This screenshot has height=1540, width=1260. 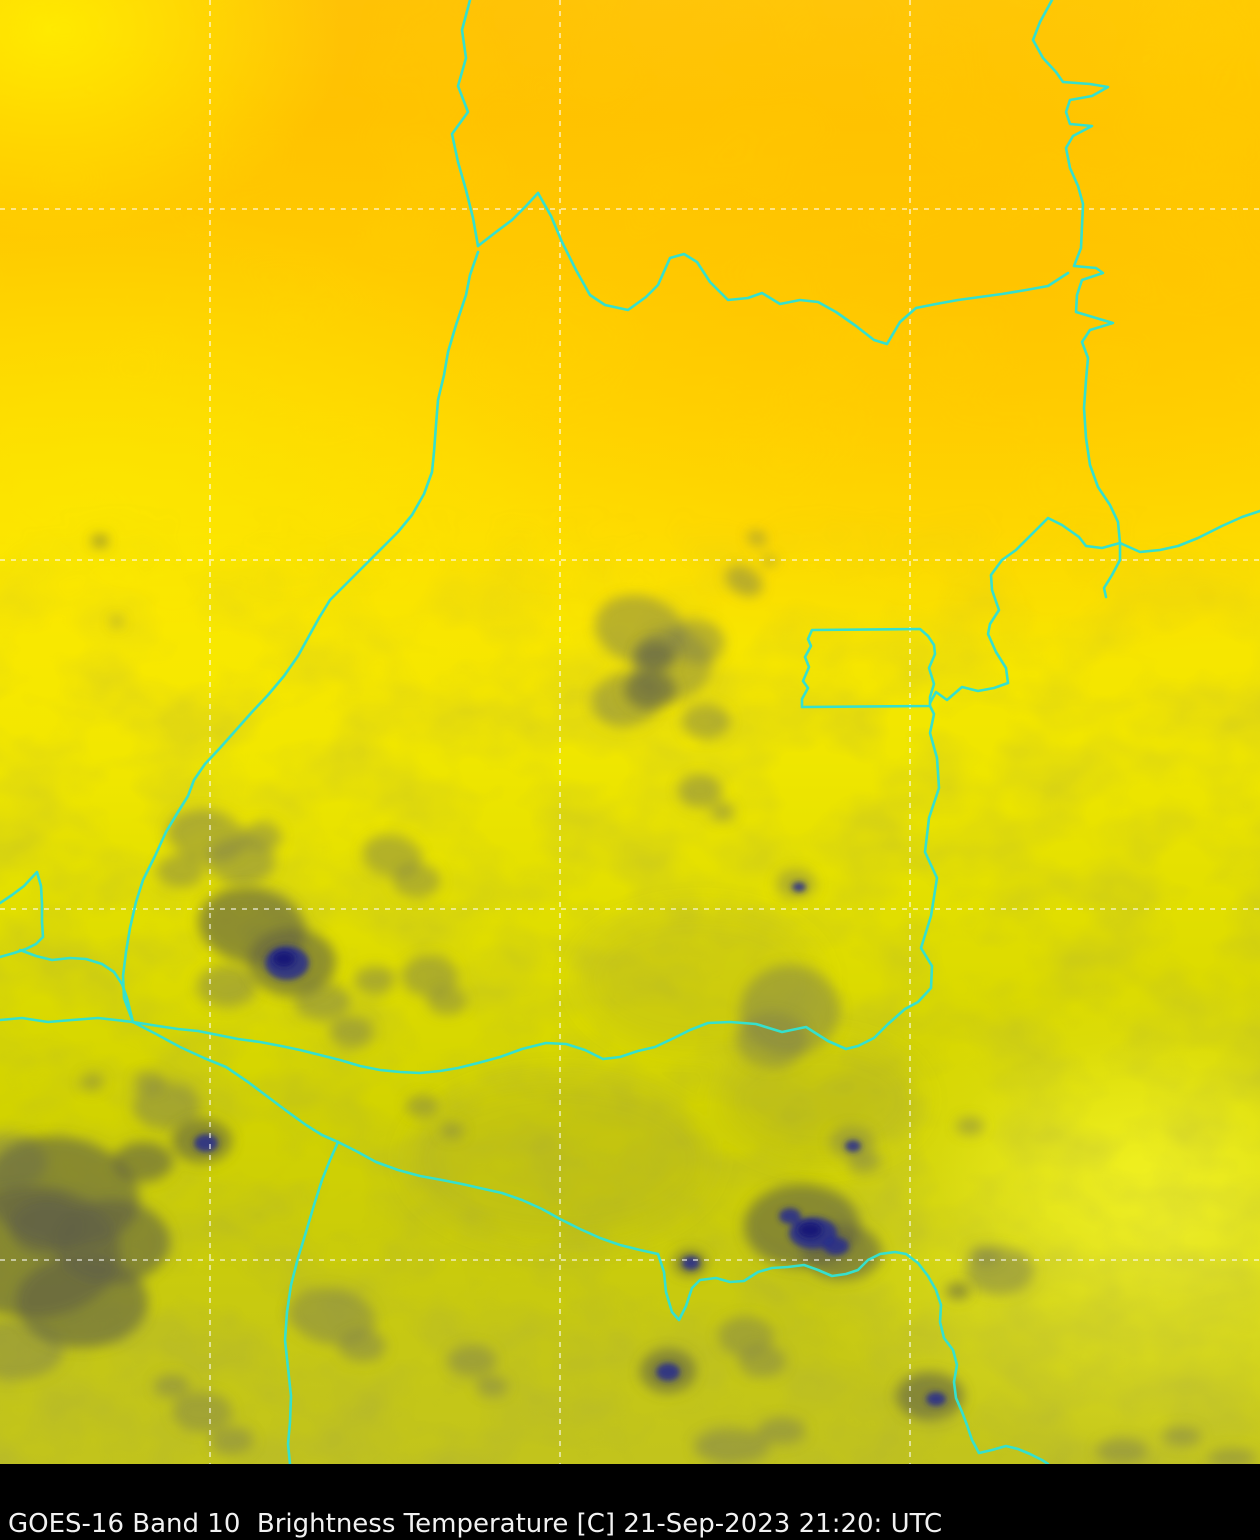 I want to click on border-border_east_upper, so click(x=803, y=268).